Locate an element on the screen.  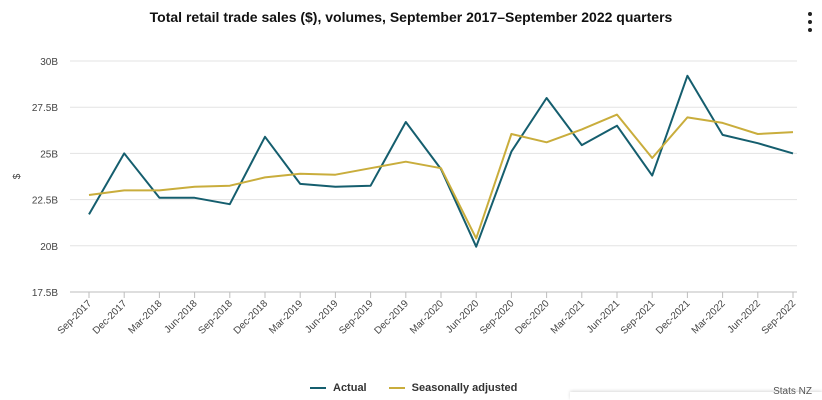
y-tick-label: 20B is located at coordinates (49, 247).